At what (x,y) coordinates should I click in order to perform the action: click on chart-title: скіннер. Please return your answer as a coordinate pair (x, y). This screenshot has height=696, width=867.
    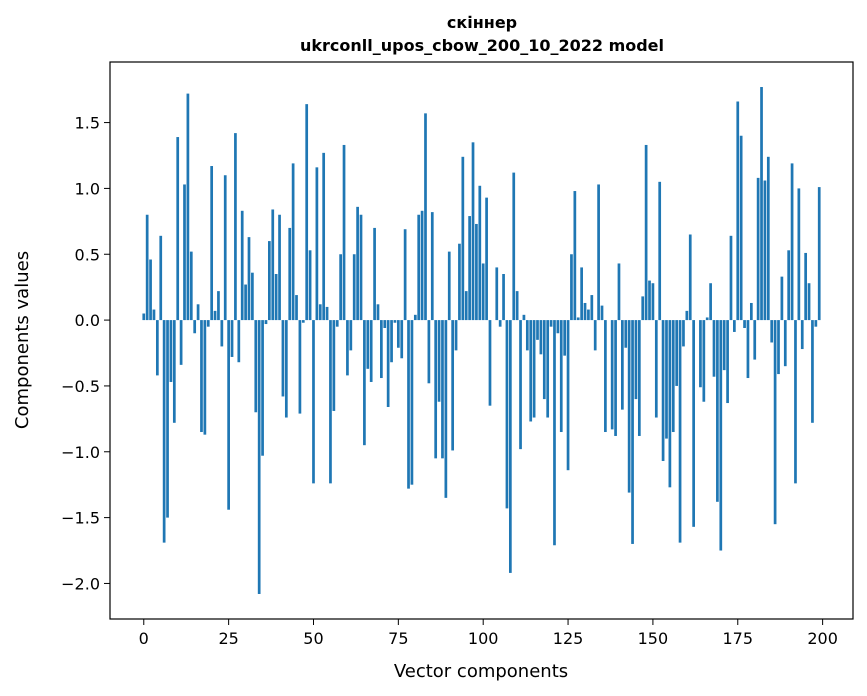
    Looking at the image, I should click on (482, 22).